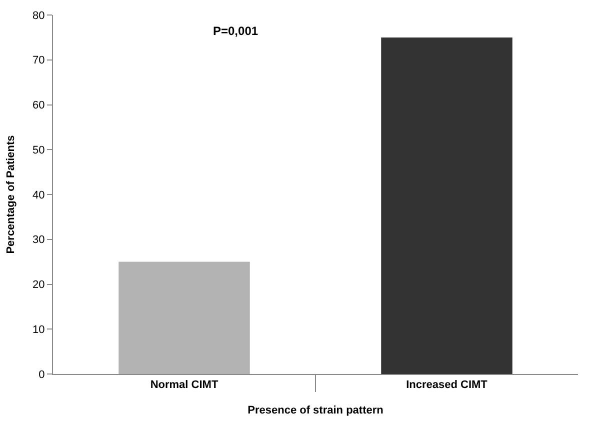  What do you see at coordinates (38, 195) in the screenshot?
I see `y-tick-label: 40` at bounding box center [38, 195].